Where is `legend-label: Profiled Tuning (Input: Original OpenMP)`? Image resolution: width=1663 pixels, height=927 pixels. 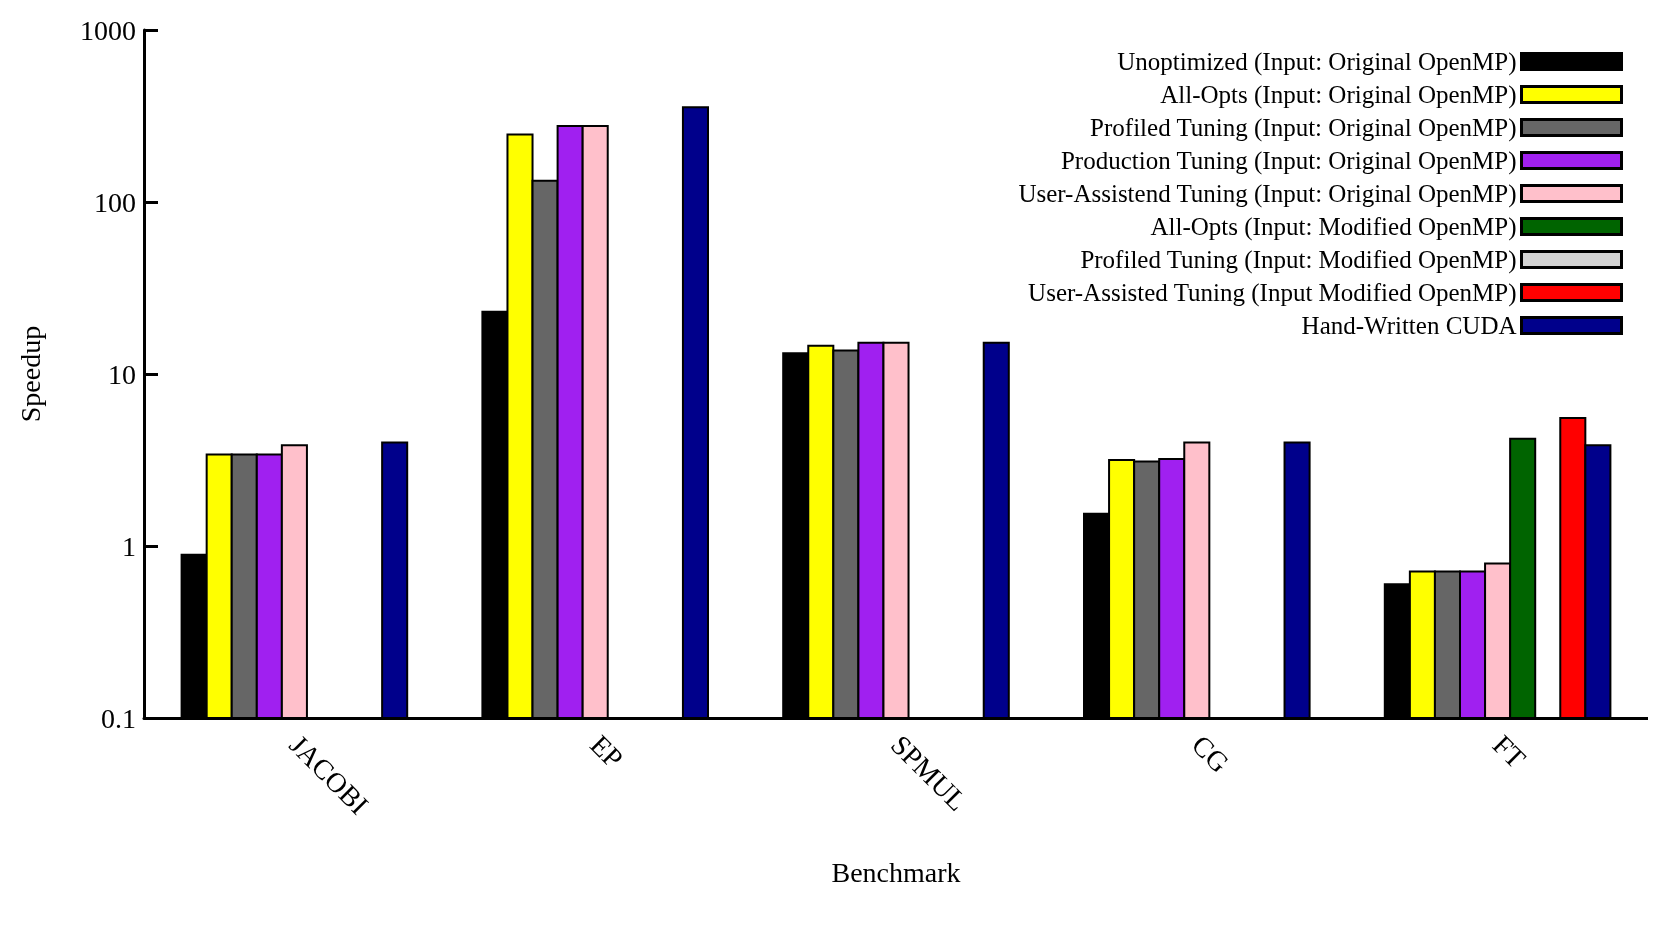 legend-label: Profiled Tuning (Input: Original OpenMP) is located at coordinates (1303, 128).